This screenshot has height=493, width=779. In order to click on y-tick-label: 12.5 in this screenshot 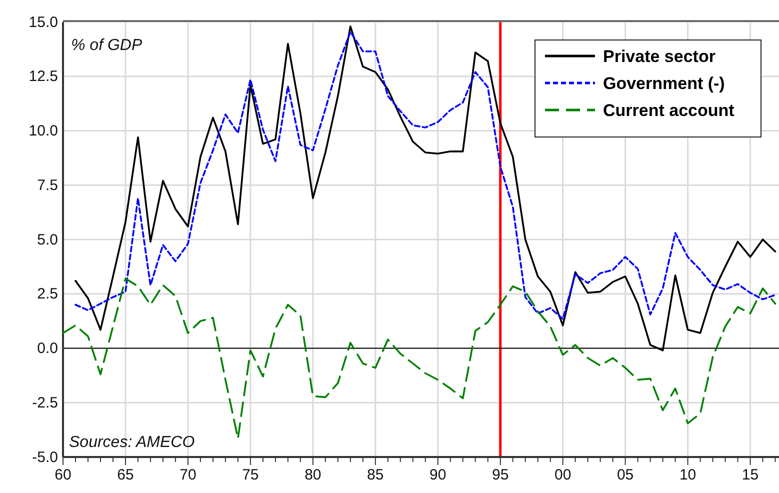, I will do `click(43, 77)`.